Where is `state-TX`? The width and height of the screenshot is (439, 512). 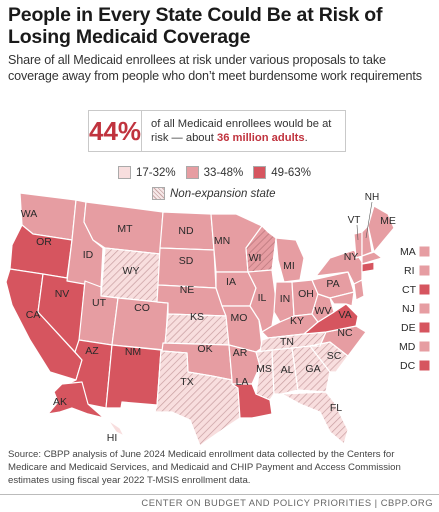
state-TX is located at coordinates (197, 397).